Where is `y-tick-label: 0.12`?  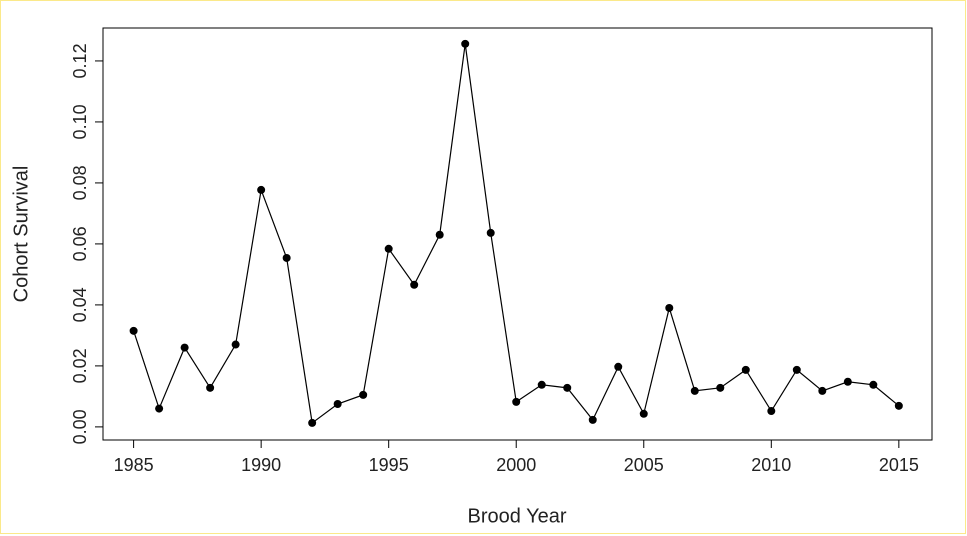
y-tick-label: 0.12 is located at coordinates (80, 60).